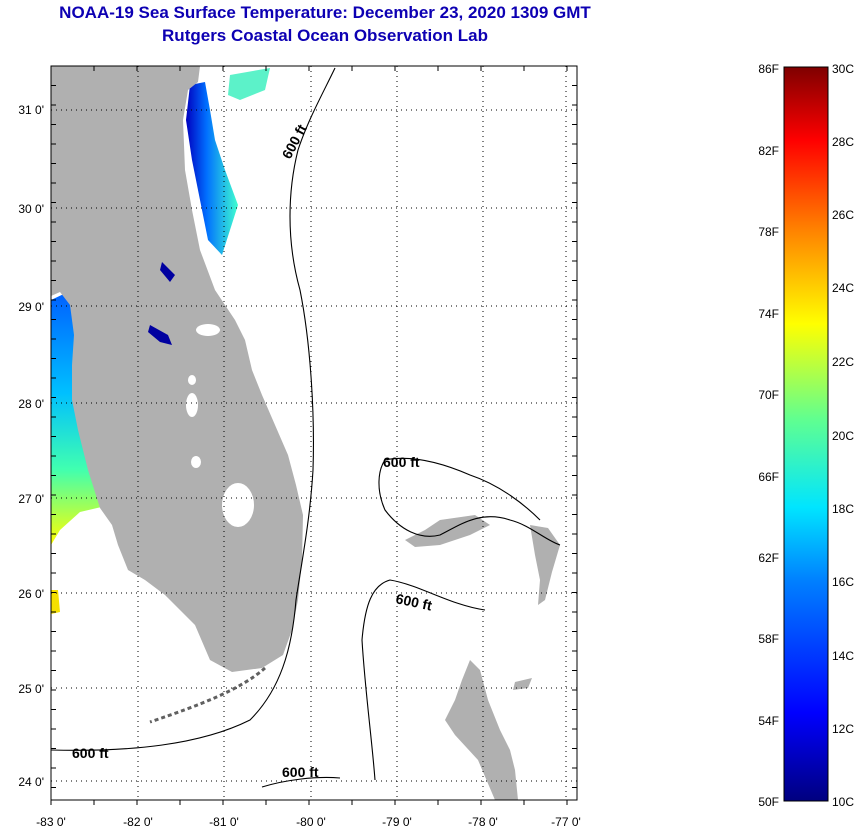 This screenshot has height=832, width=865. I want to click on contour-600ft-tongue, so click(423, 680).